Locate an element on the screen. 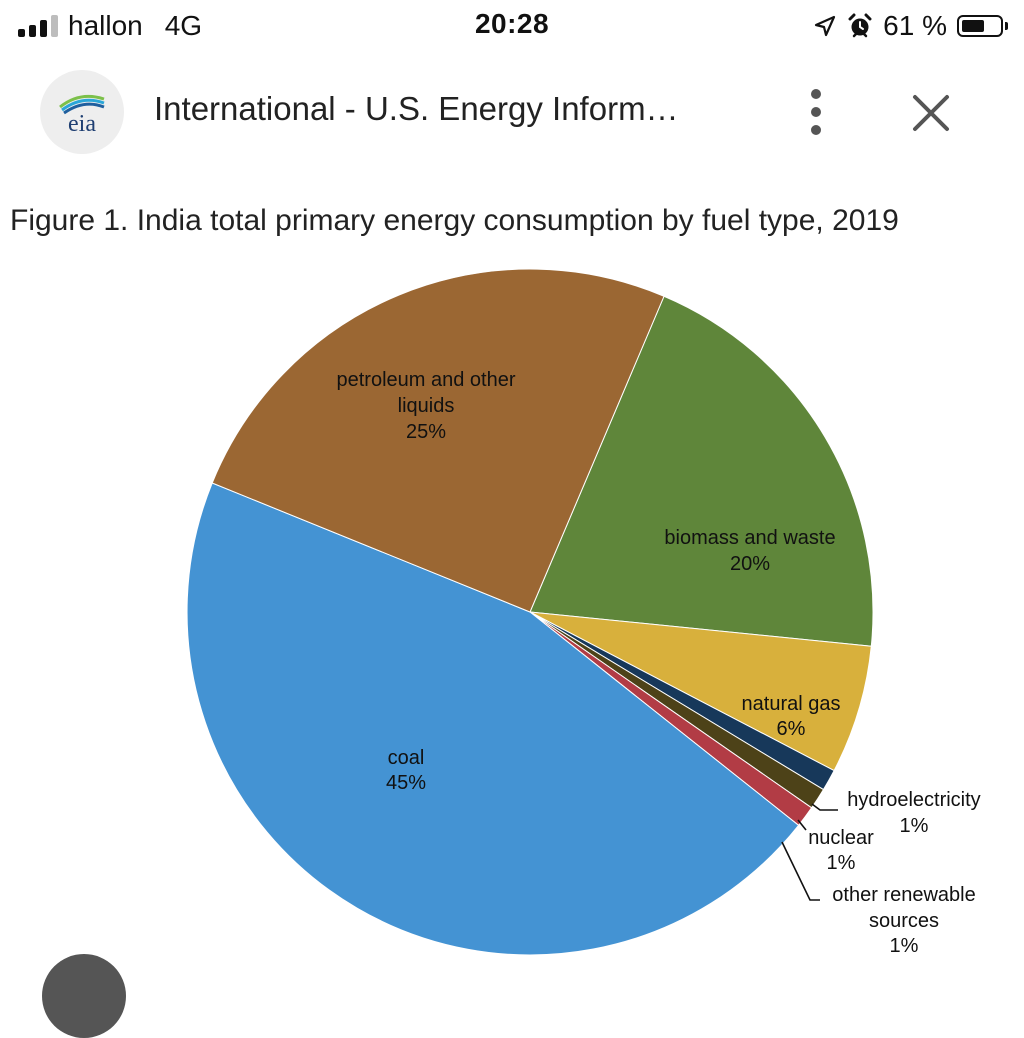  other-renewable-leader-line is located at coordinates (800, 871).